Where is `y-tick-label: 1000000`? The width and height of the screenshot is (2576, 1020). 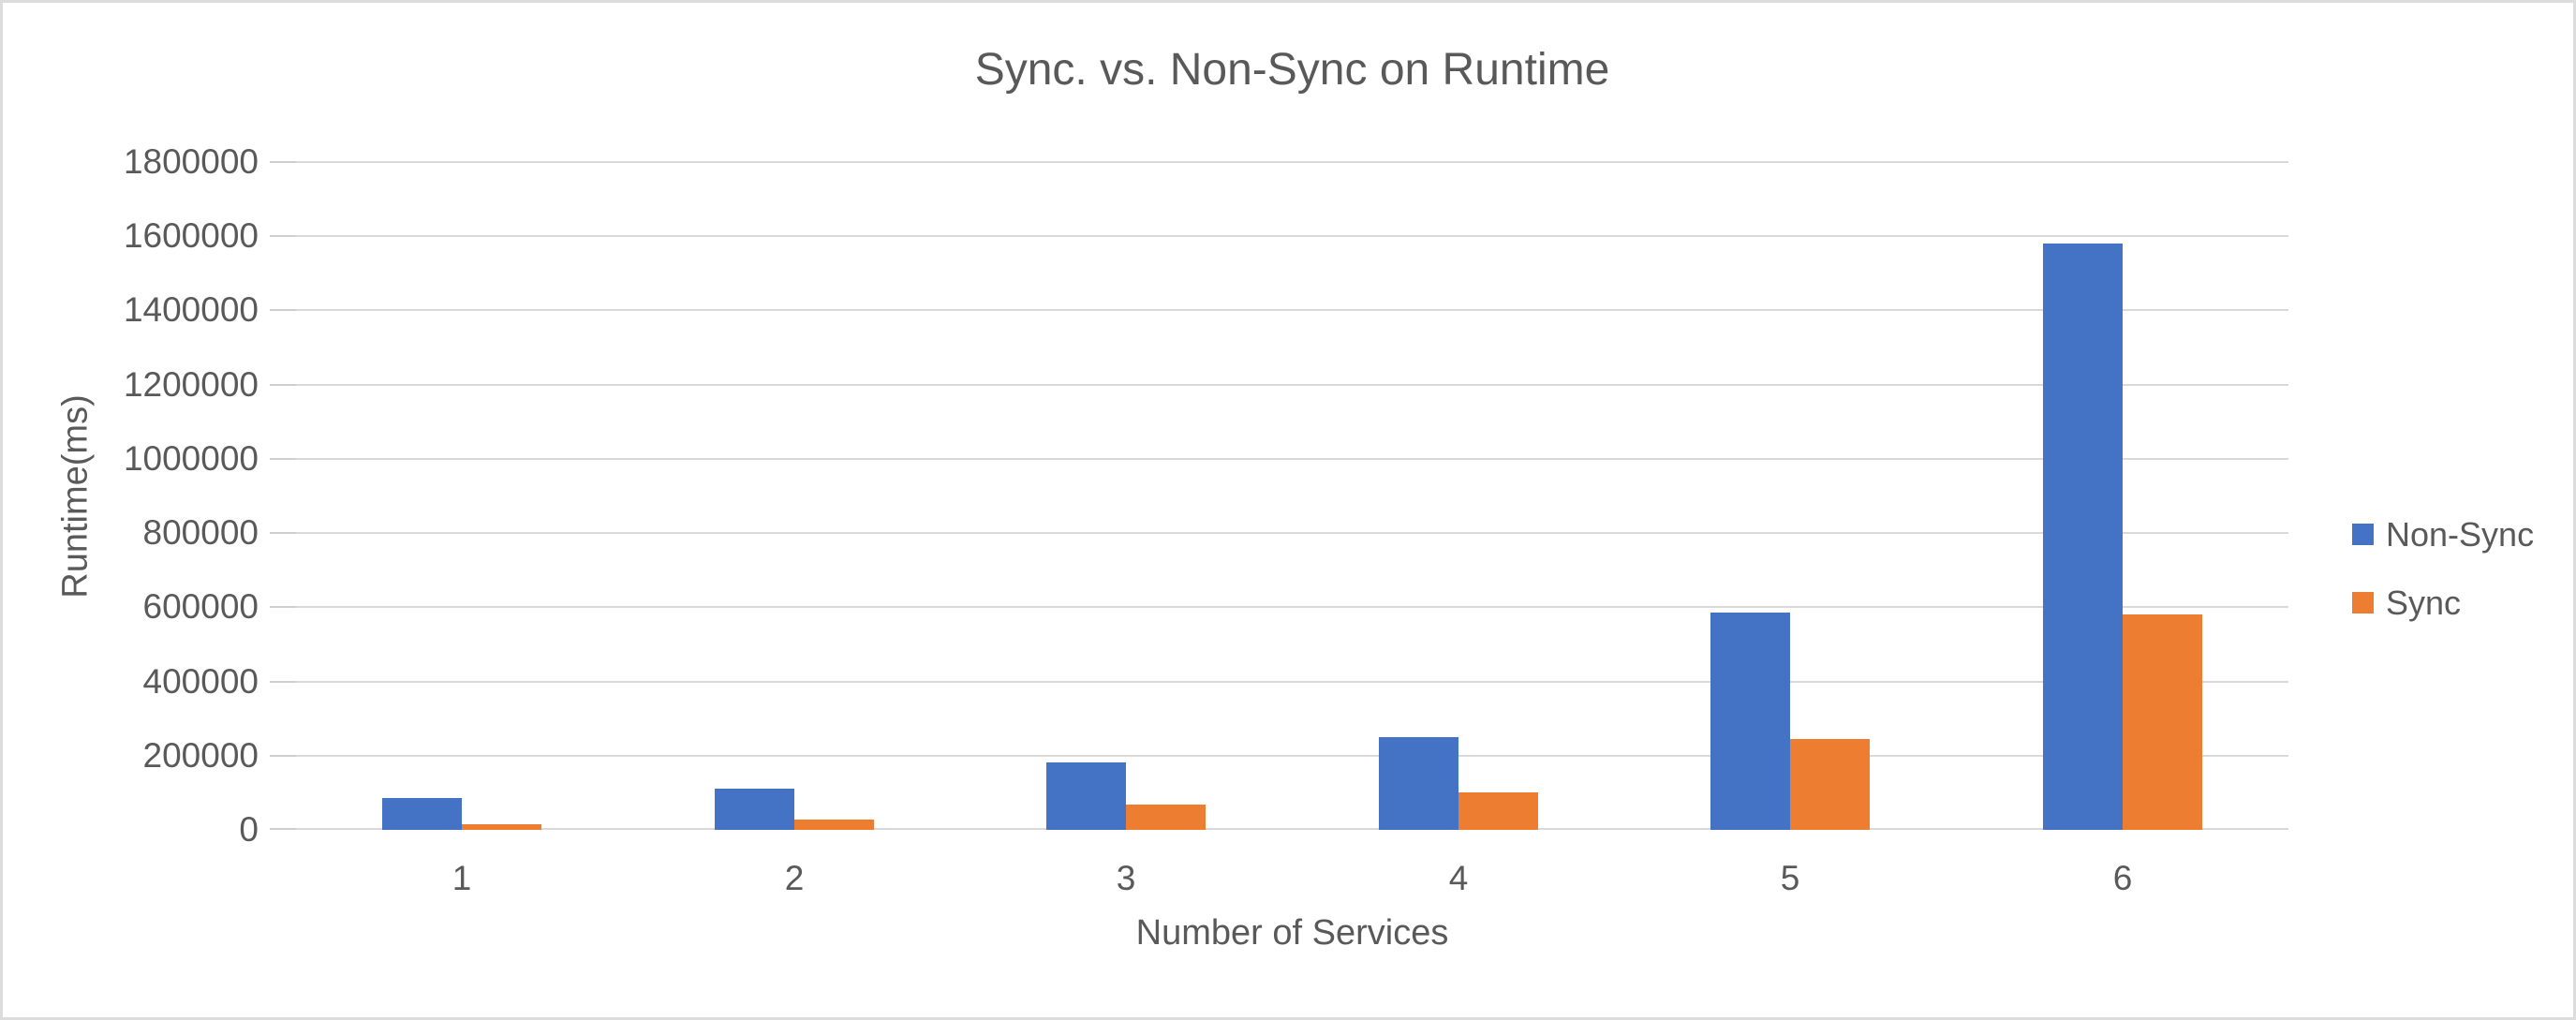 y-tick-label: 1000000 is located at coordinates (191, 458).